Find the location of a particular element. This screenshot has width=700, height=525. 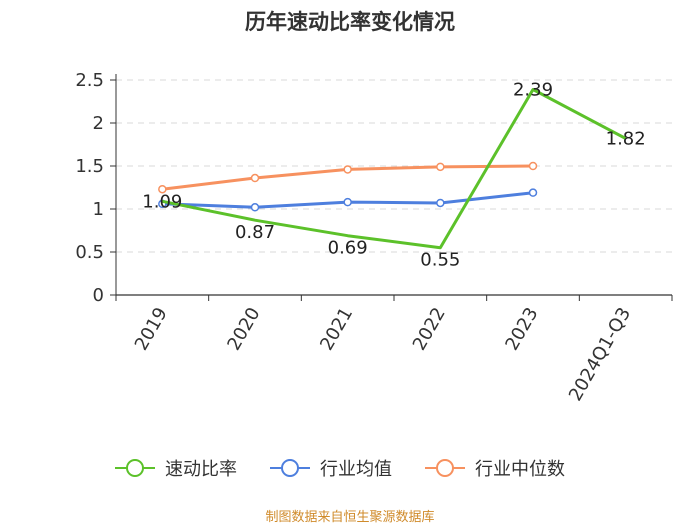

legend-item: 行业中位数 is located at coordinates (495, 469).